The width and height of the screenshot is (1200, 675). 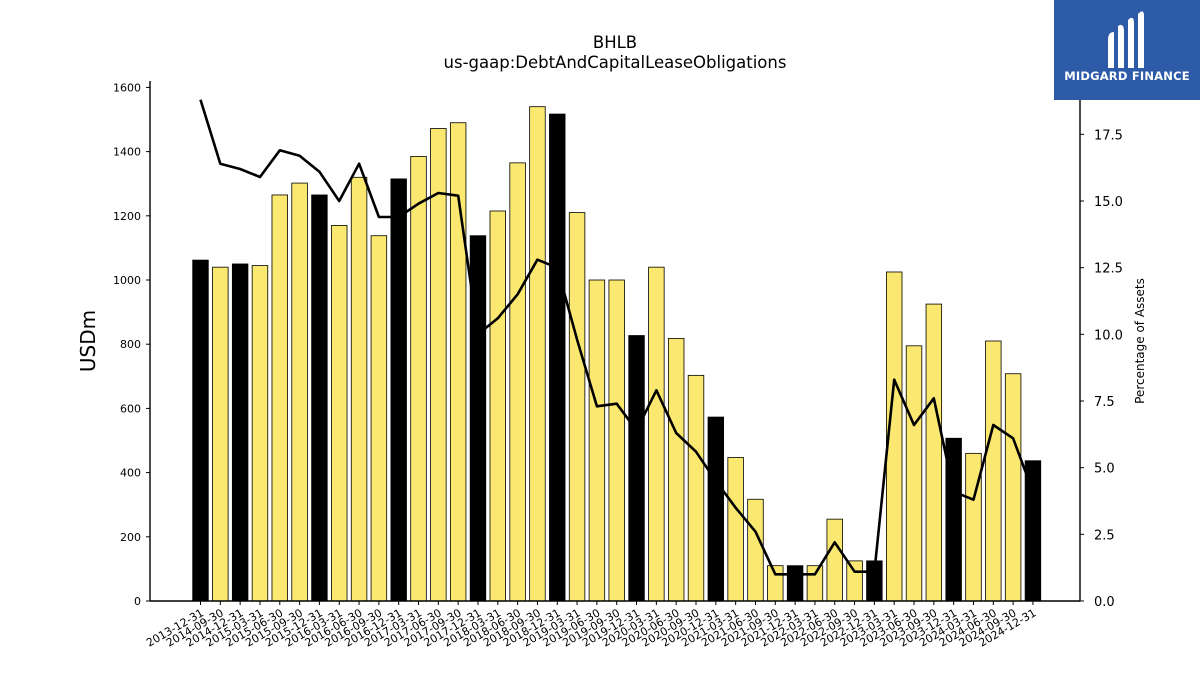 I want to click on y-tick-label: 200, so click(x=130, y=537).